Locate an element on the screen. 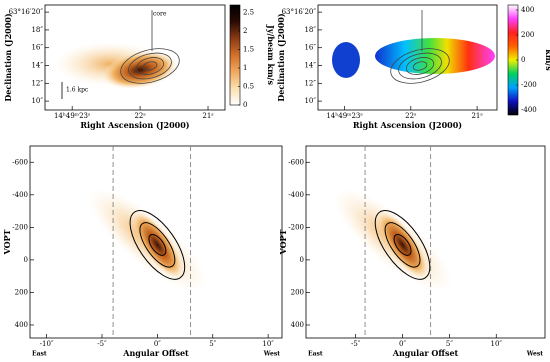  emission-core is located at coordinates (140, 70).